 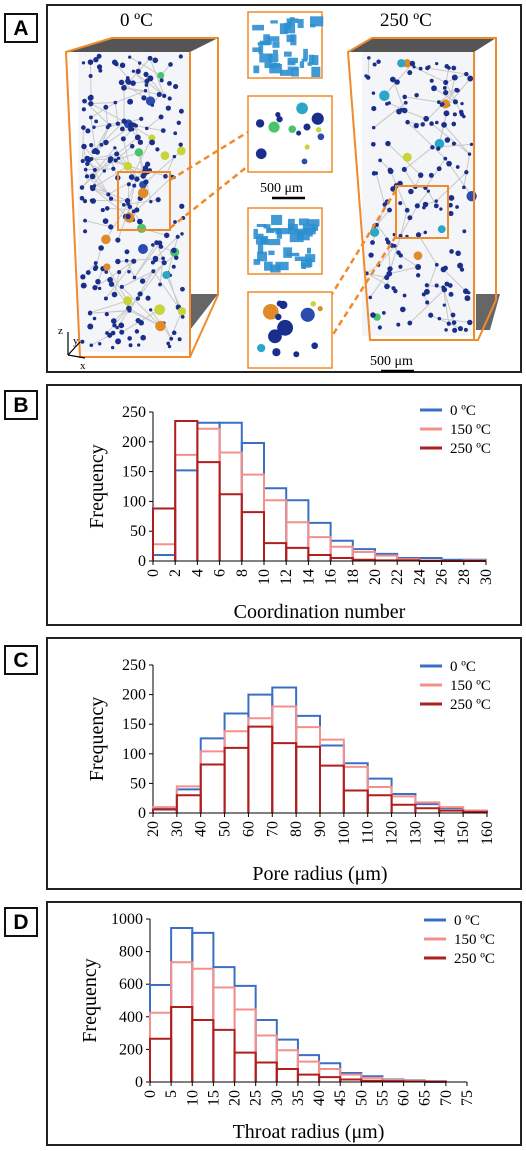 I want to click on x-tick-label: 40, so click(x=319, y=1098).